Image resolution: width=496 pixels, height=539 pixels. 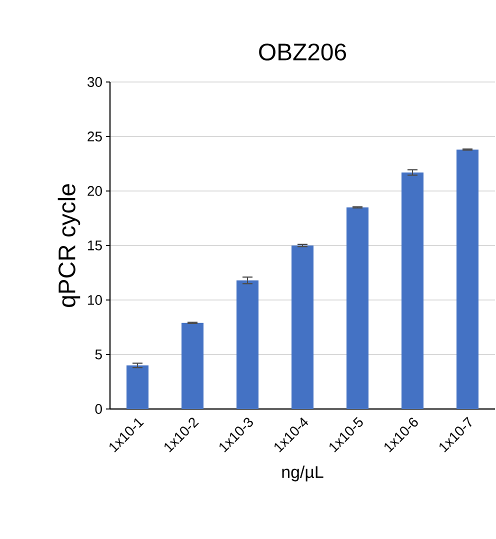 What do you see at coordinates (95, 245) in the screenshot?
I see `y-tick-label: 15` at bounding box center [95, 245].